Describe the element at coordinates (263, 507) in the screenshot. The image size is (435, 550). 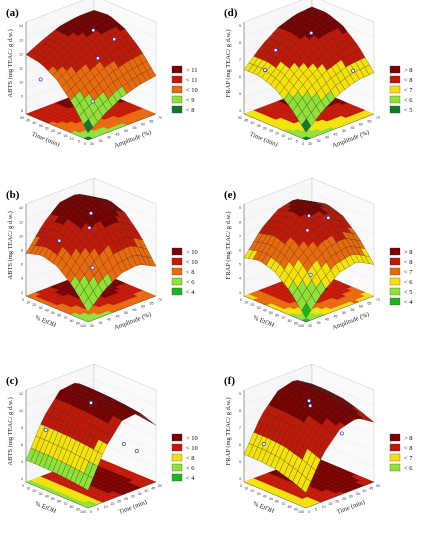
I see `y-axis-title: % EtOH` at that location.